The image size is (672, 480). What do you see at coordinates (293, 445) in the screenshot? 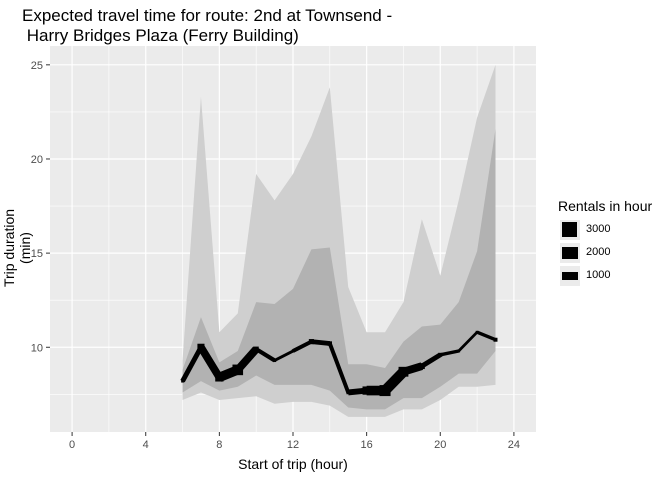
I see `x-tick-label: 12` at bounding box center [293, 445].